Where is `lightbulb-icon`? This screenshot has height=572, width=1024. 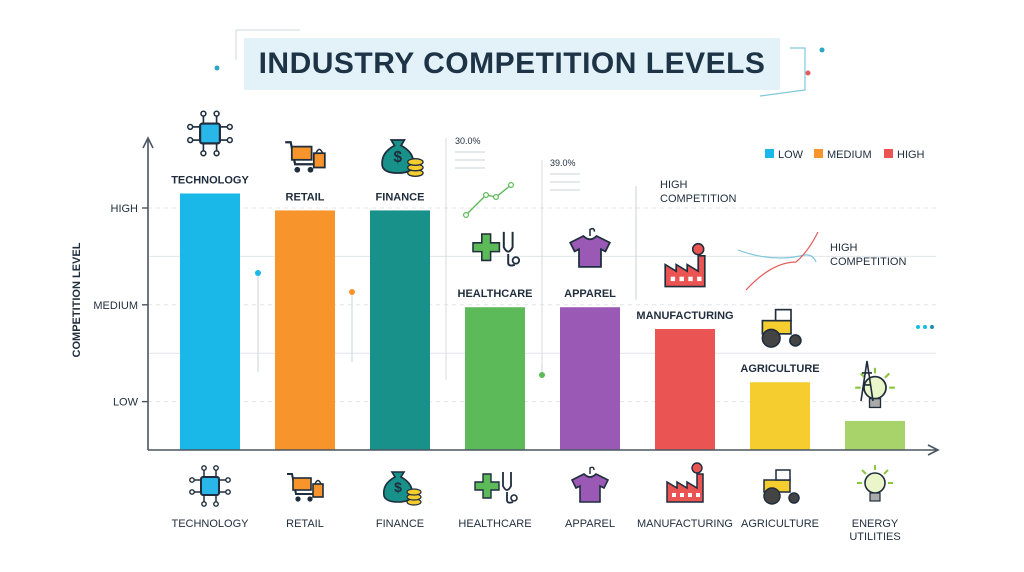
lightbulb-icon is located at coordinates (875, 483).